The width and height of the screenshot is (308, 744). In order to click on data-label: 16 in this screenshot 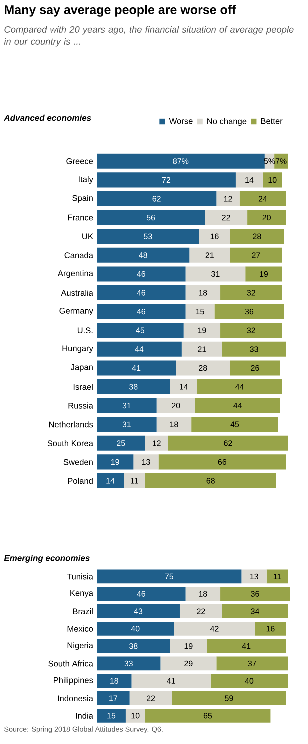, I will do `click(214, 237)`.